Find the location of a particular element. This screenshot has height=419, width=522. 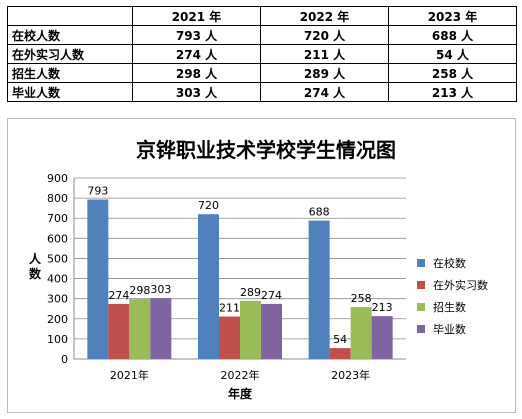

table-cell: 303 人 is located at coordinates (196, 92).